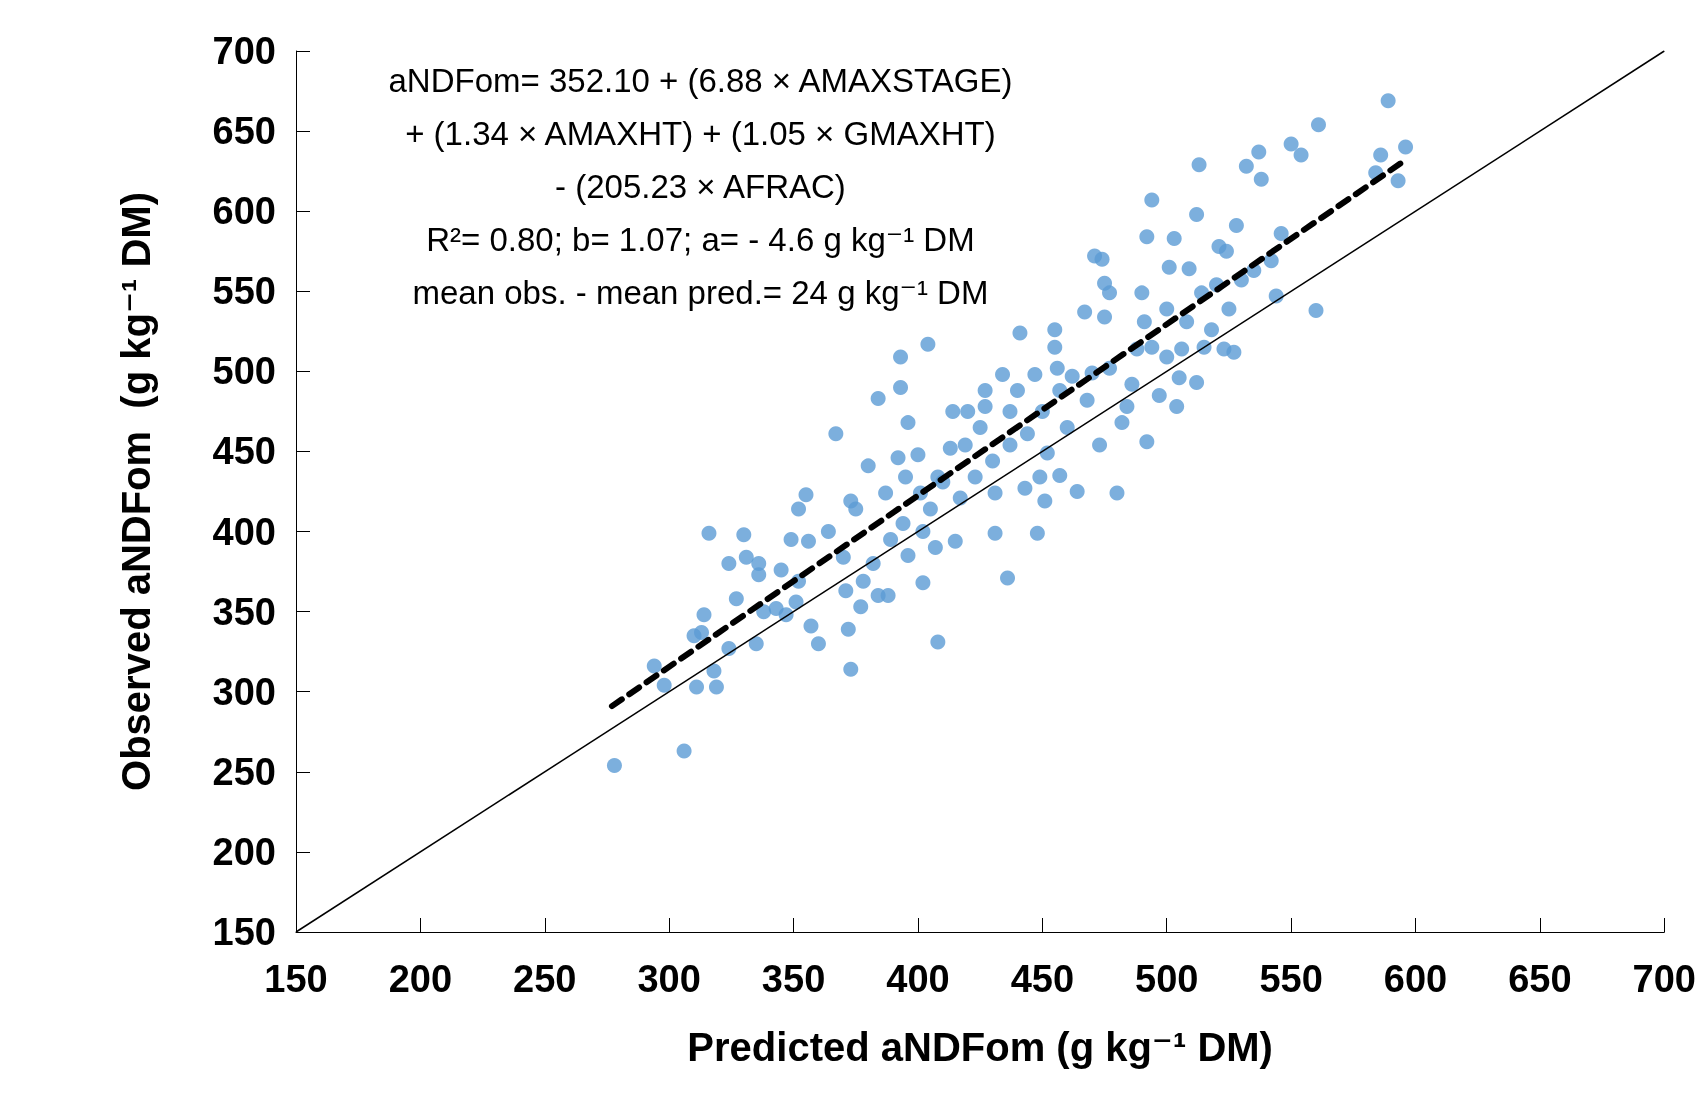 The height and width of the screenshot is (1101, 1699). What do you see at coordinates (244, 131) in the screenshot?
I see `y-tick-label: 650` at bounding box center [244, 131].